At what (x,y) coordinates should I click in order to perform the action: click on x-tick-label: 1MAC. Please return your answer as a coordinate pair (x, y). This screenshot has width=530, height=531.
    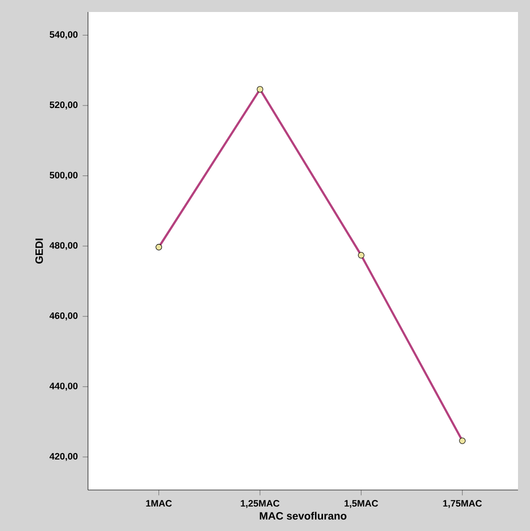
    Looking at the image, I should click on (159, 503).